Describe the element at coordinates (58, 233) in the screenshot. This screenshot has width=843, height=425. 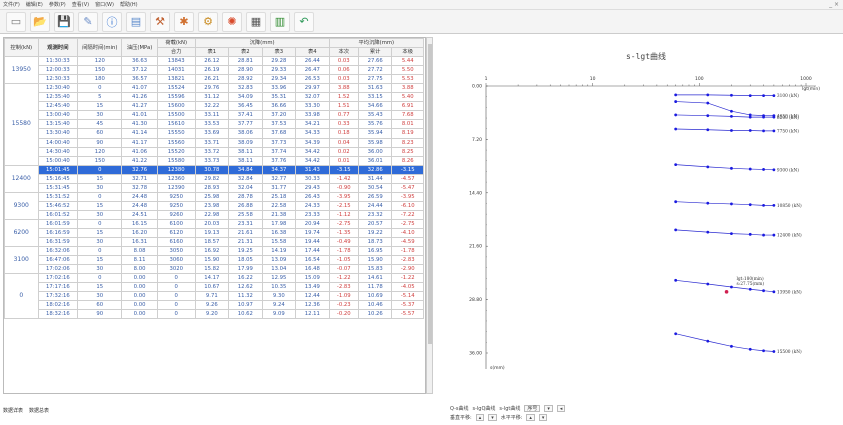
I see `table-cell: 16:16:59` at that location.